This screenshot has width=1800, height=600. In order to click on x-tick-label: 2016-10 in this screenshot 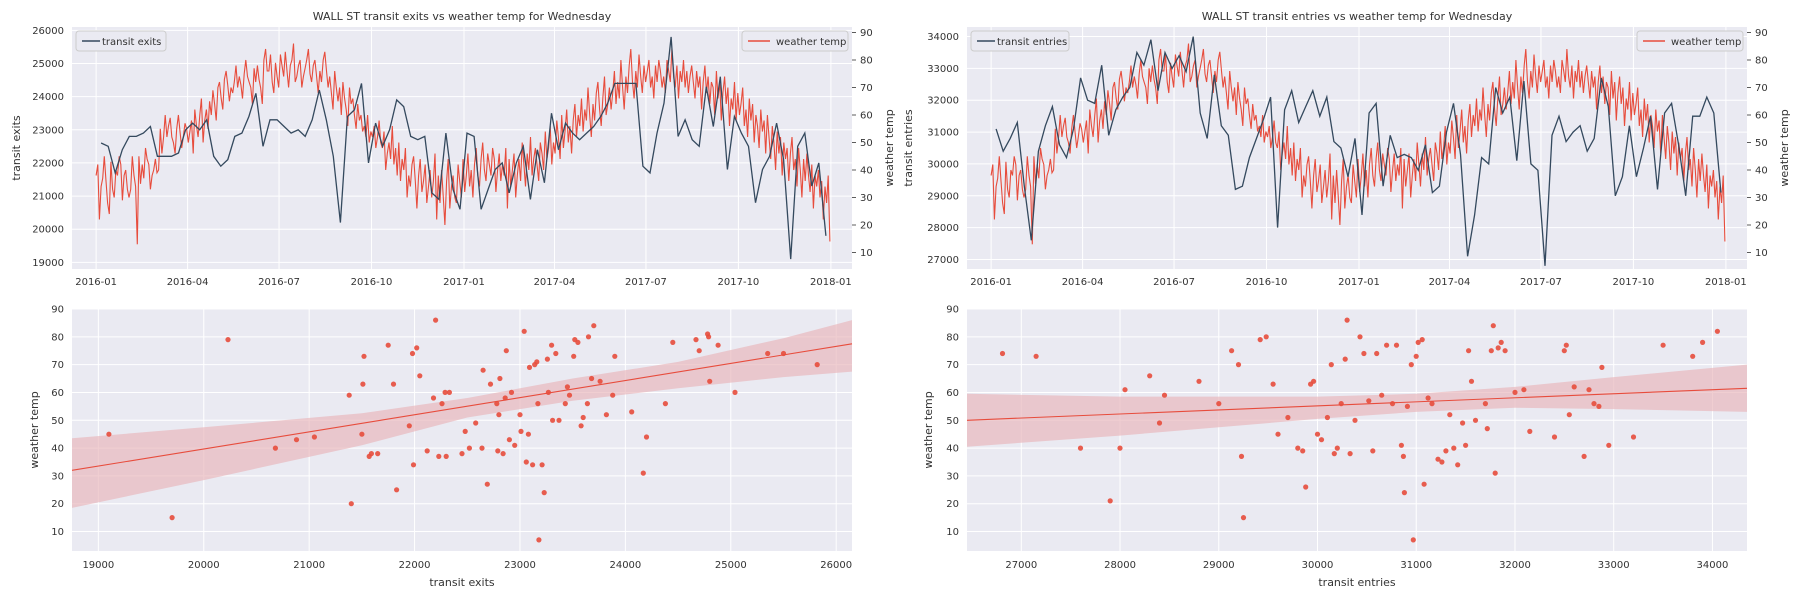, I will do `click(1267, 282)`.